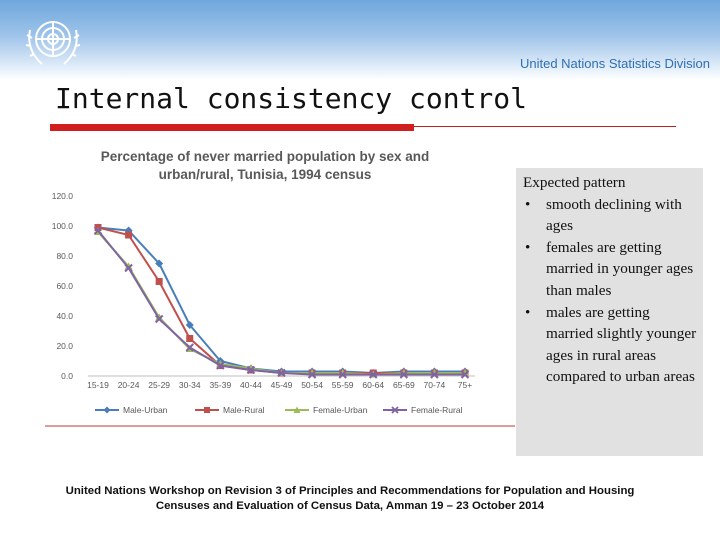 The width and height of the screenshot is (720, 540). What do you see at coordinates (63, 226) in the screenshot?
I see `y-tick-label: 100.0` at bounding box center [63, 226].